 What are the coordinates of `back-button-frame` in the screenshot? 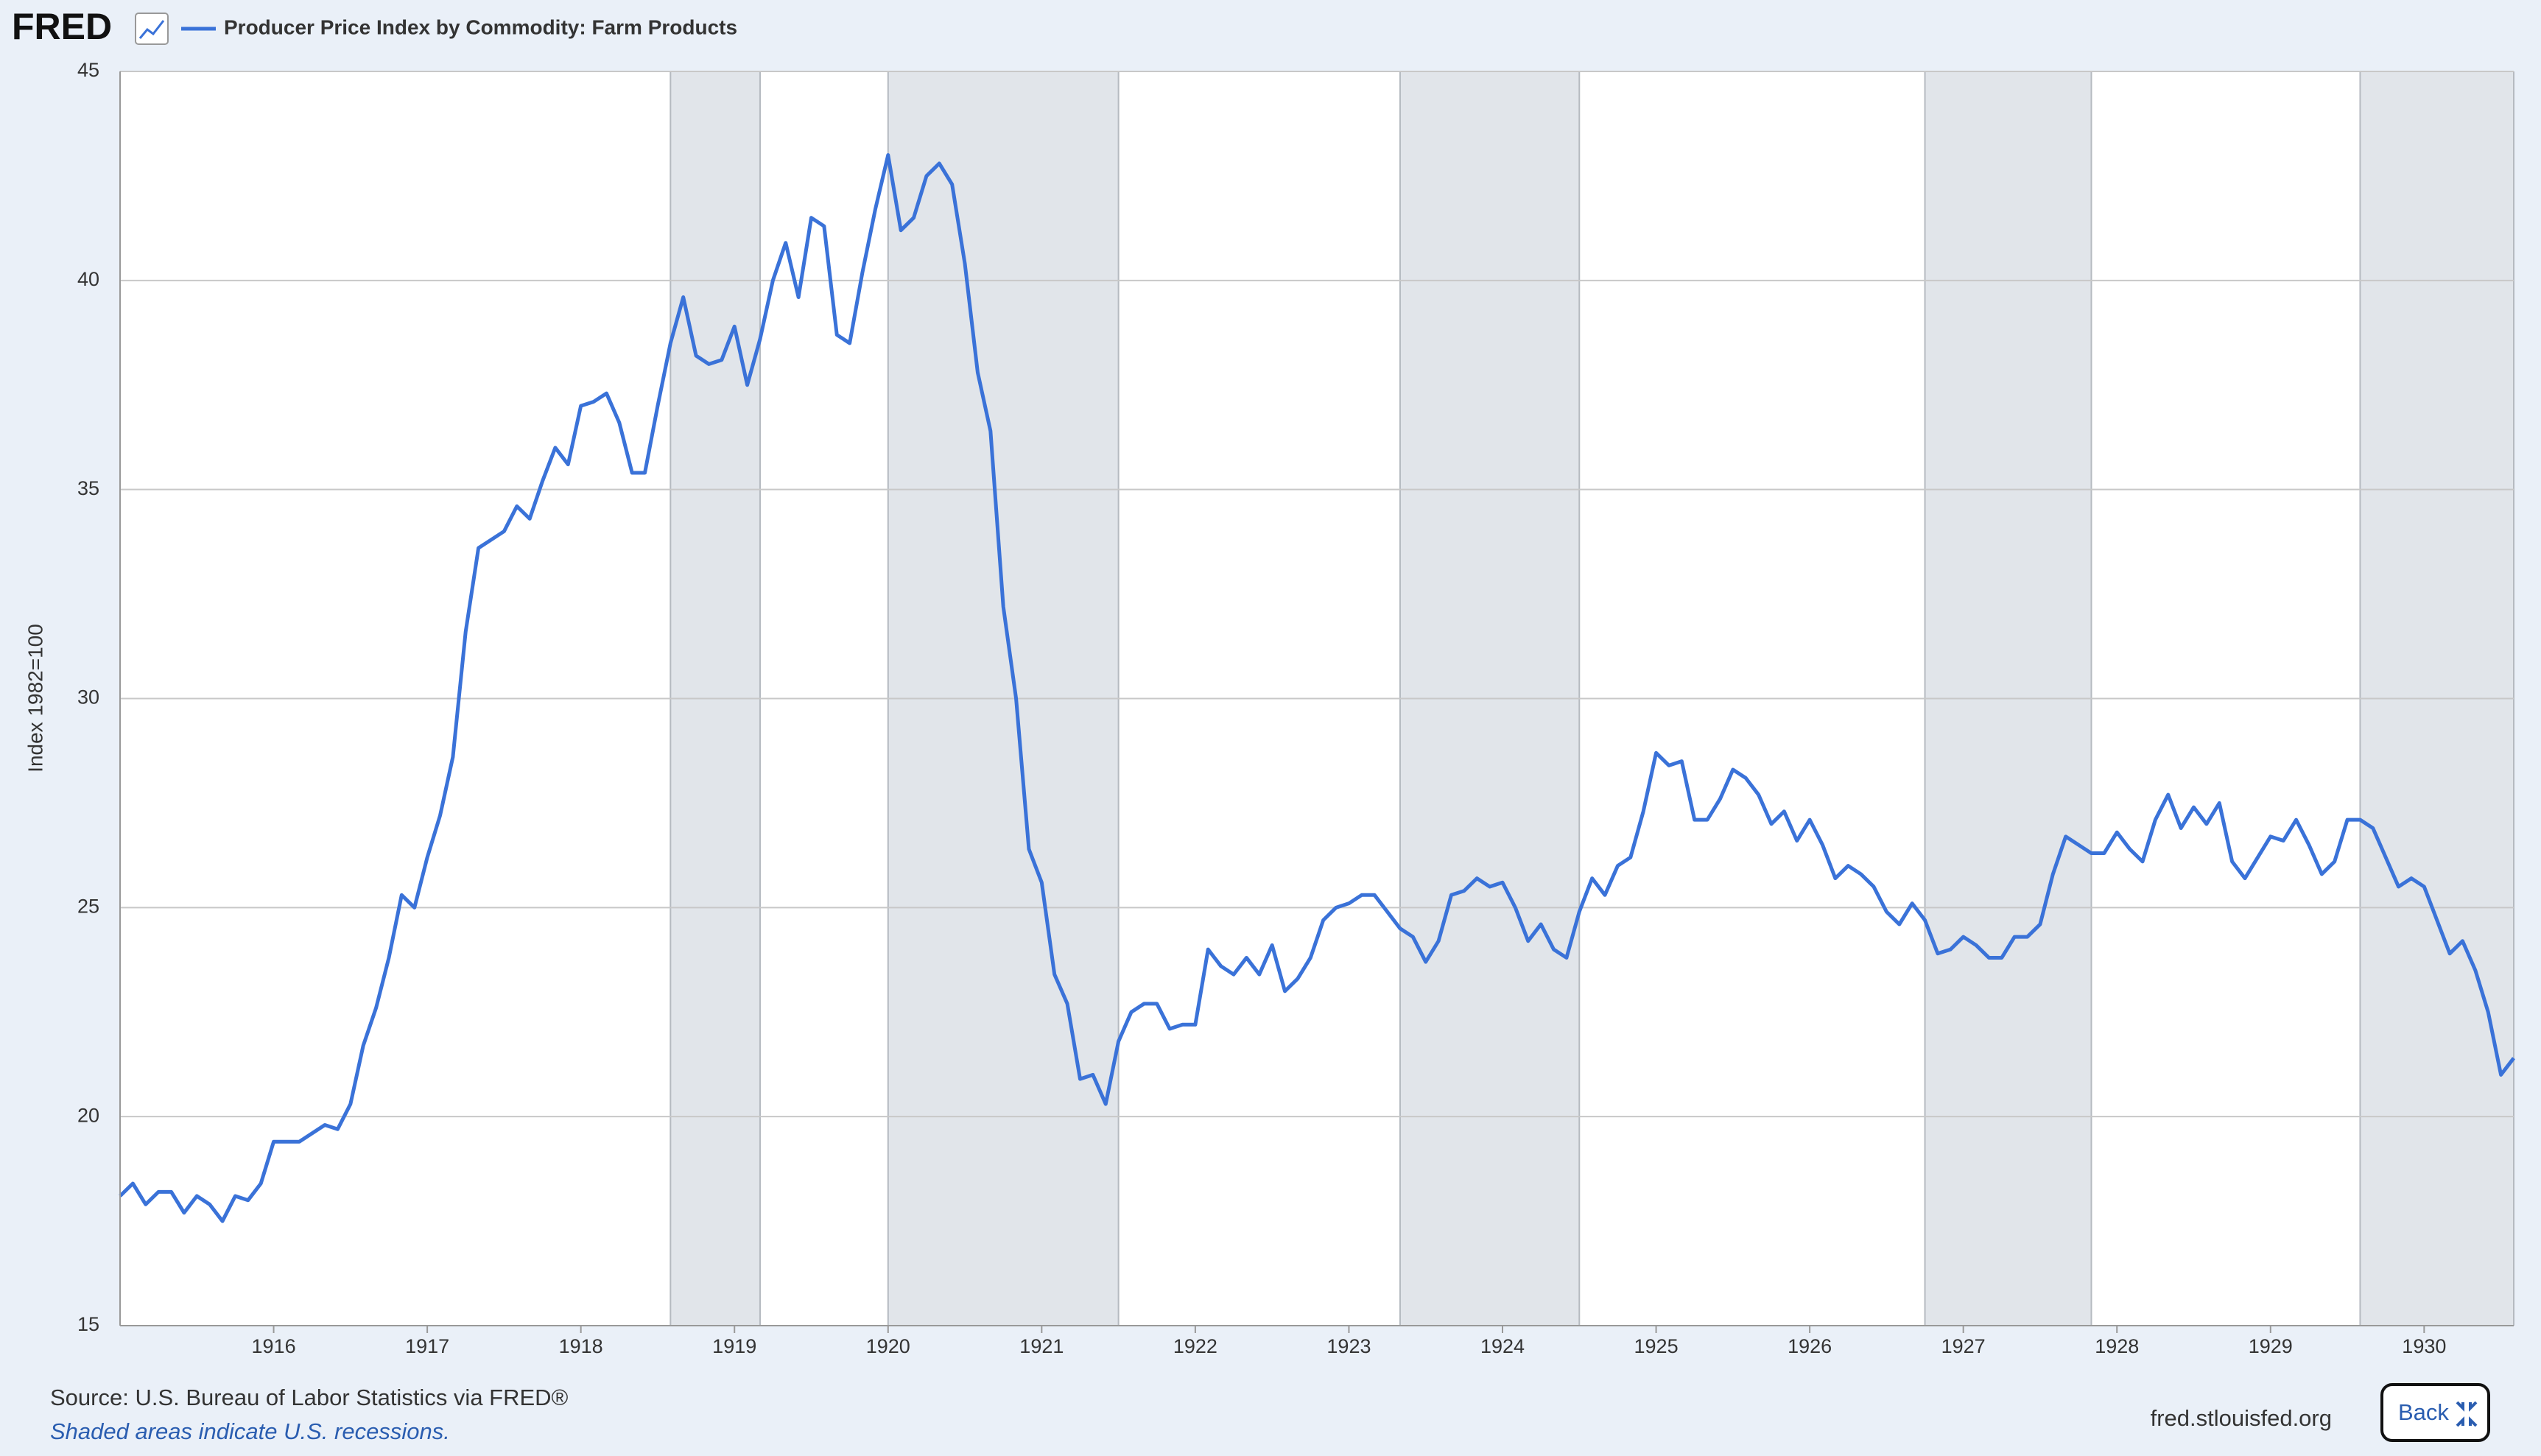 It's located at (2435, 1412).